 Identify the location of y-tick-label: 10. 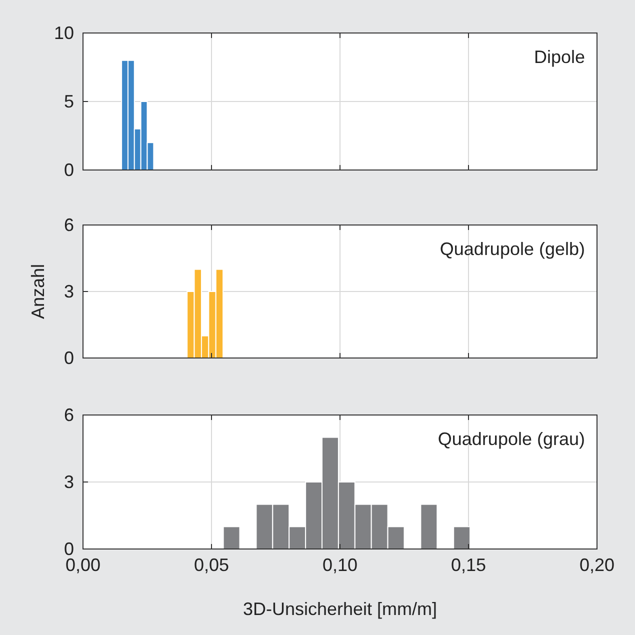
(64, 33).